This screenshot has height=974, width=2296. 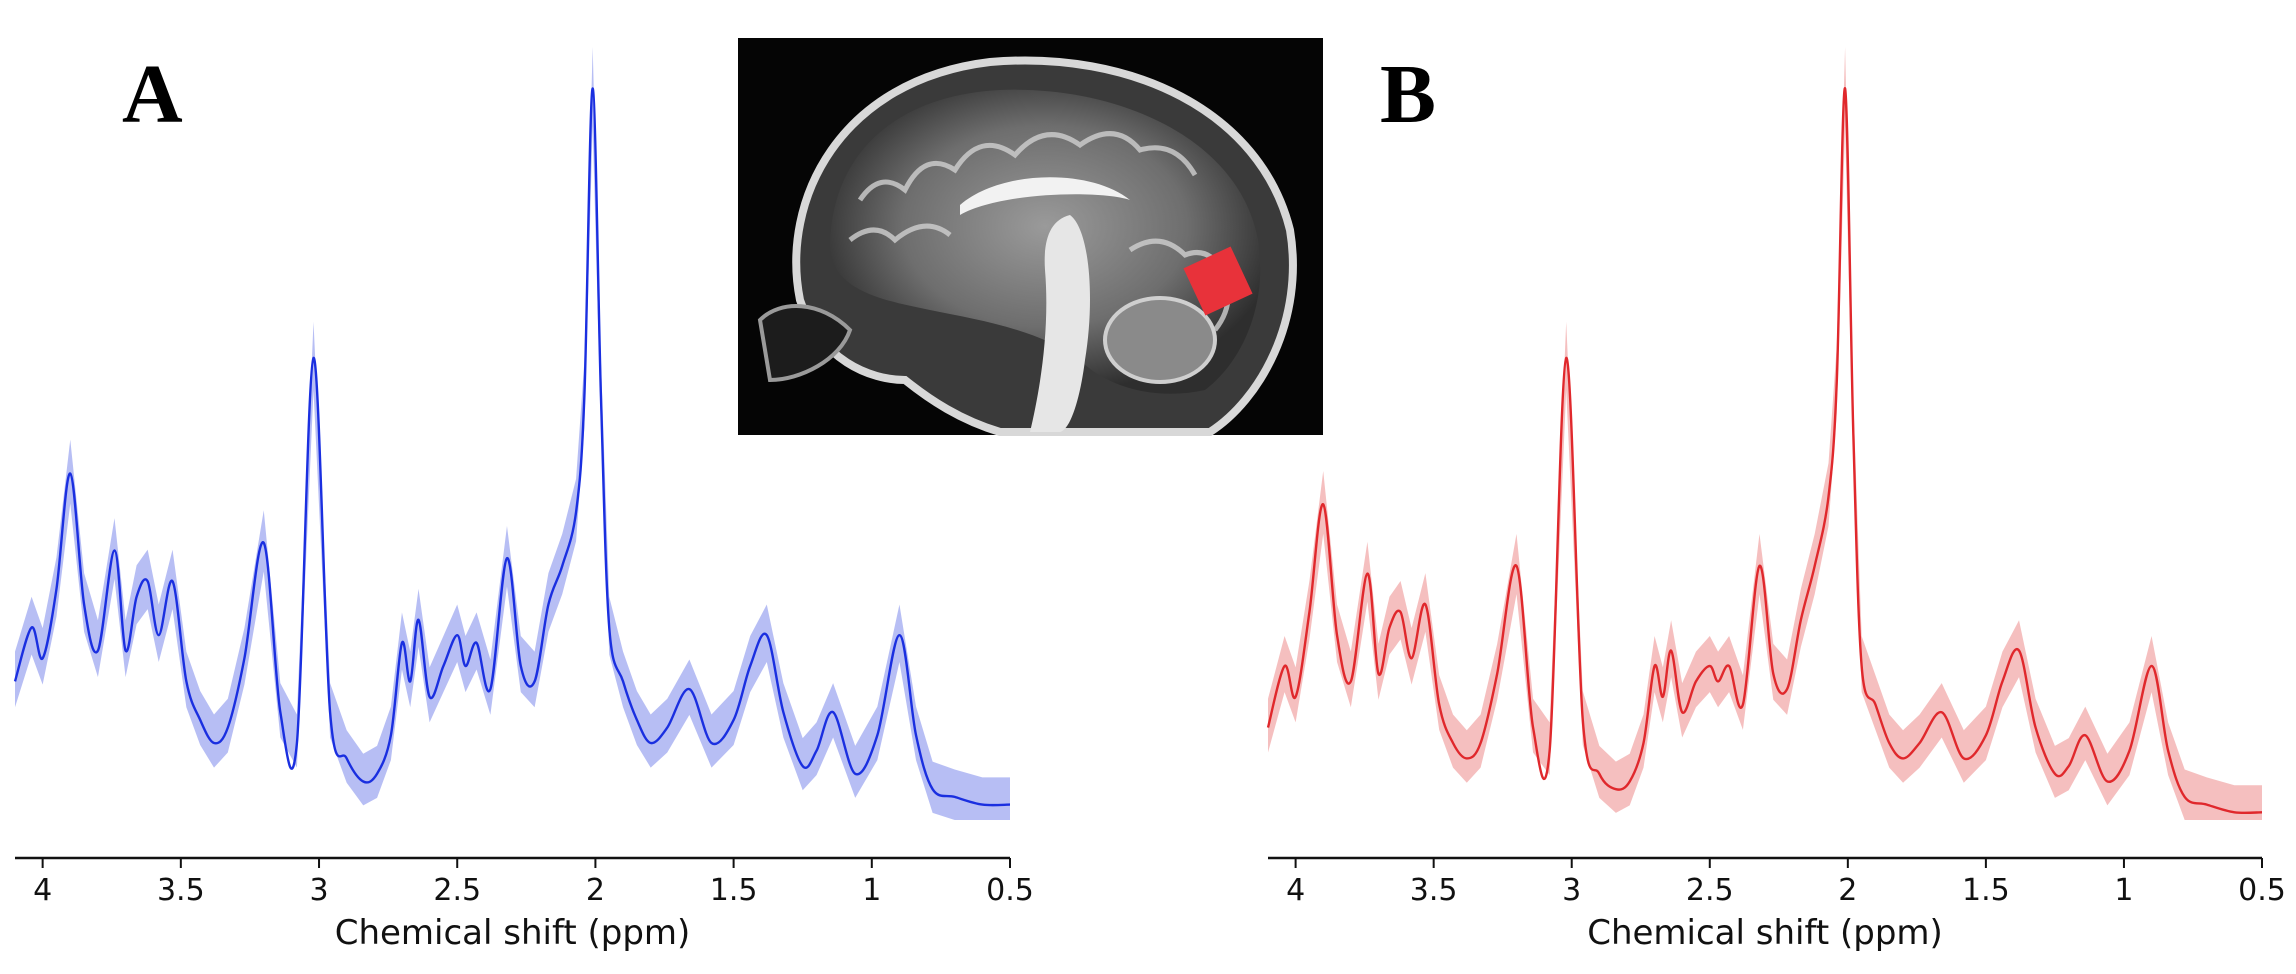 What do you see at coordinates (1218, 281) in the screenshot?
I see `voxel-marker` at bounding box center [1218, 281].